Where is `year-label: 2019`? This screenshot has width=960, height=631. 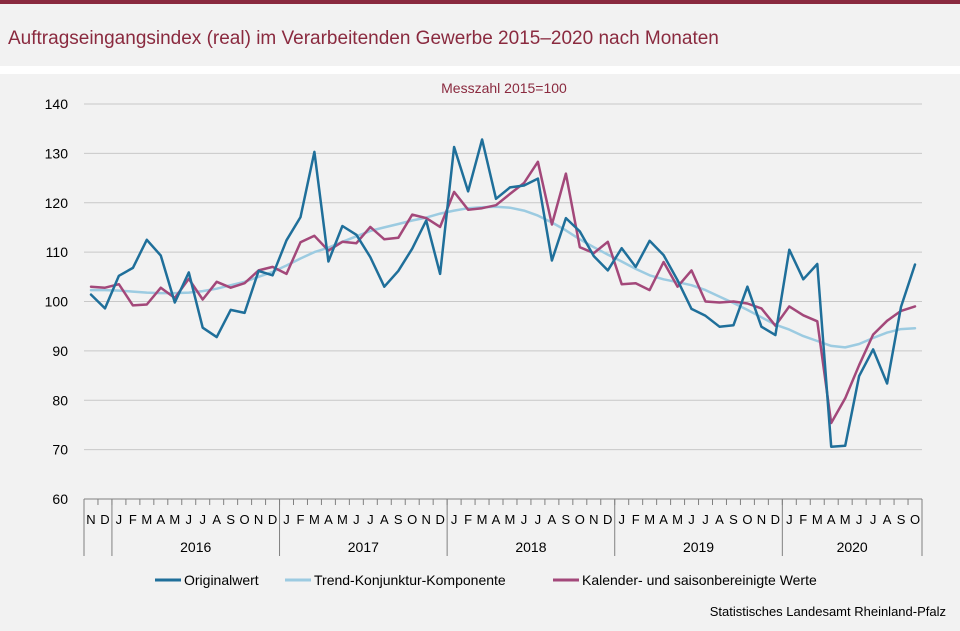
year-label: 2019 is located at coordinates (698, 547).